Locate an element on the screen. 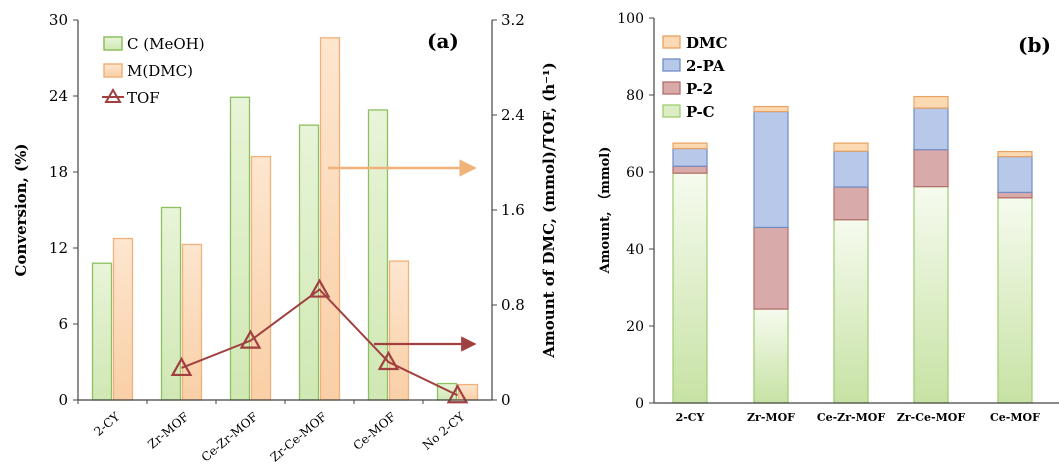  legend-swatch-pc is located at coordinates (671, 111).